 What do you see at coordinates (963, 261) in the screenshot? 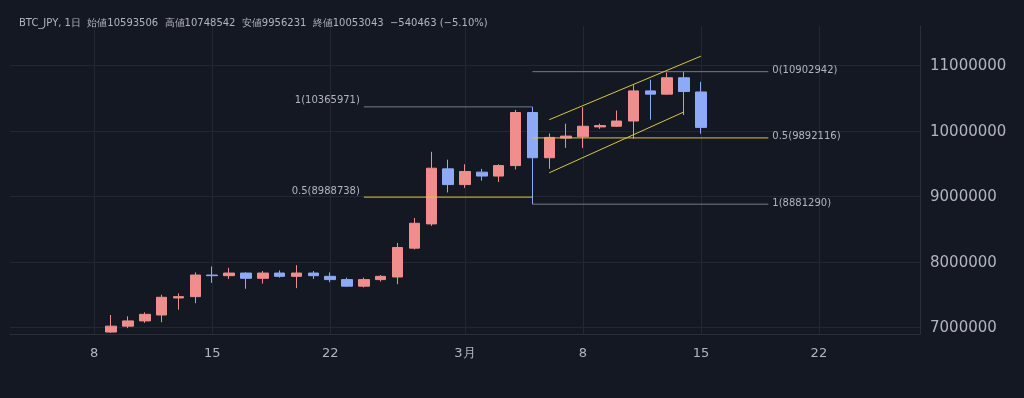
I see `y-tick-label: 8000000` at bounding box center [963, 261].